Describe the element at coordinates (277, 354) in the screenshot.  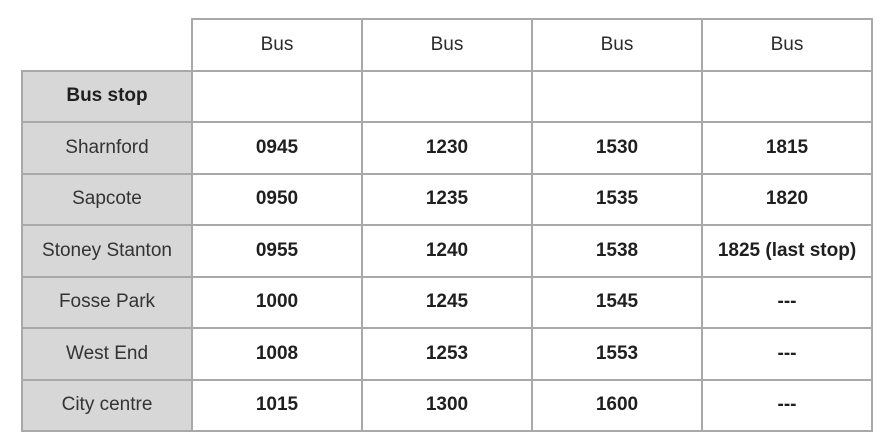
I see `departure-time: 1008` at that location.